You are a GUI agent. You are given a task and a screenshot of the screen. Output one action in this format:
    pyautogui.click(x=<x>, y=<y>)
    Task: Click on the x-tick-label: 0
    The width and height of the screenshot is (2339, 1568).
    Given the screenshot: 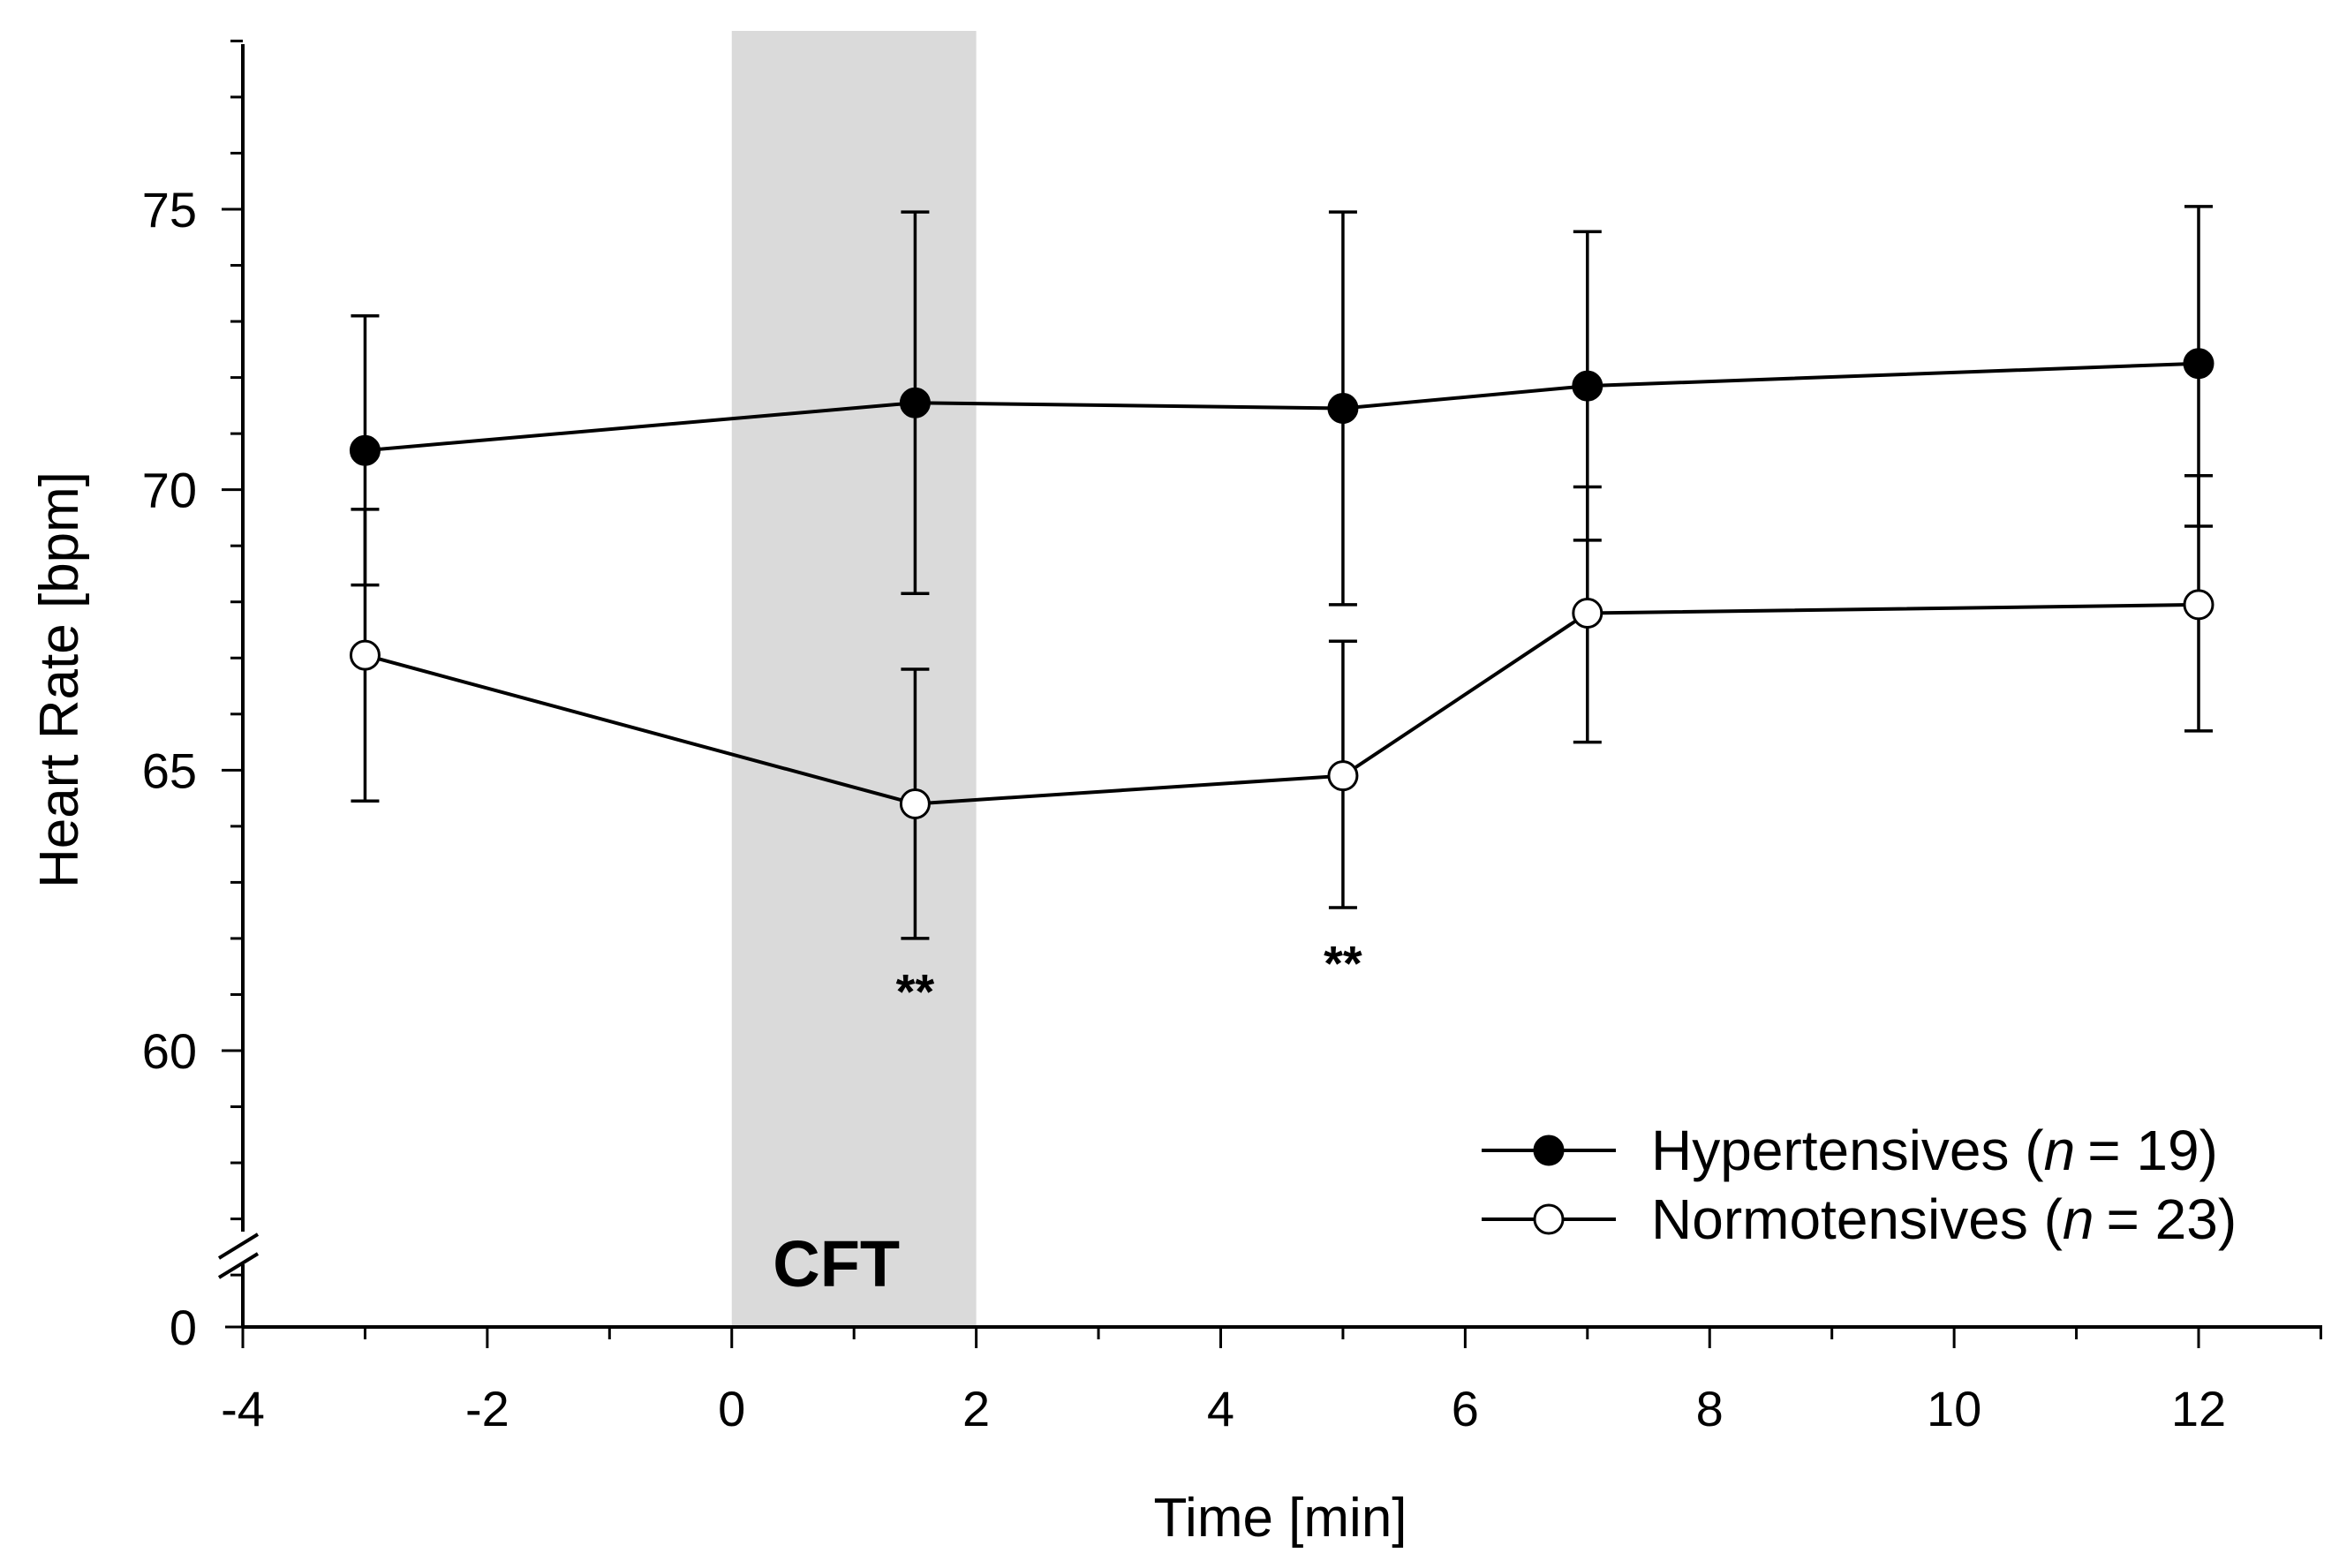 What is the action you would take?
    pyautogui.click(x=731, y=1408)
    